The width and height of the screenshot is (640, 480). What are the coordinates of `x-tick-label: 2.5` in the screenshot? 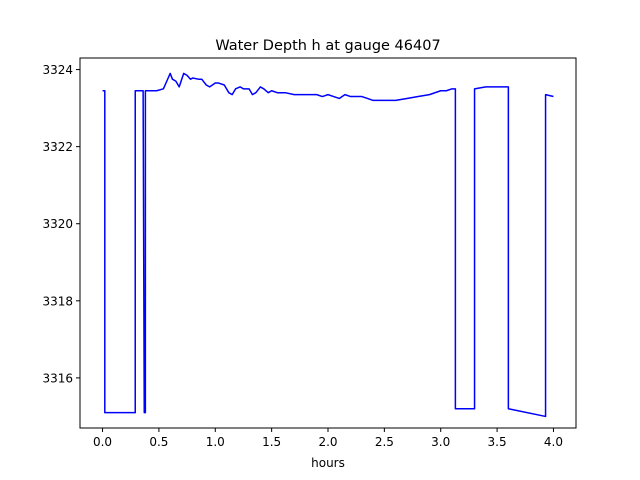 It's located at (384, 442).